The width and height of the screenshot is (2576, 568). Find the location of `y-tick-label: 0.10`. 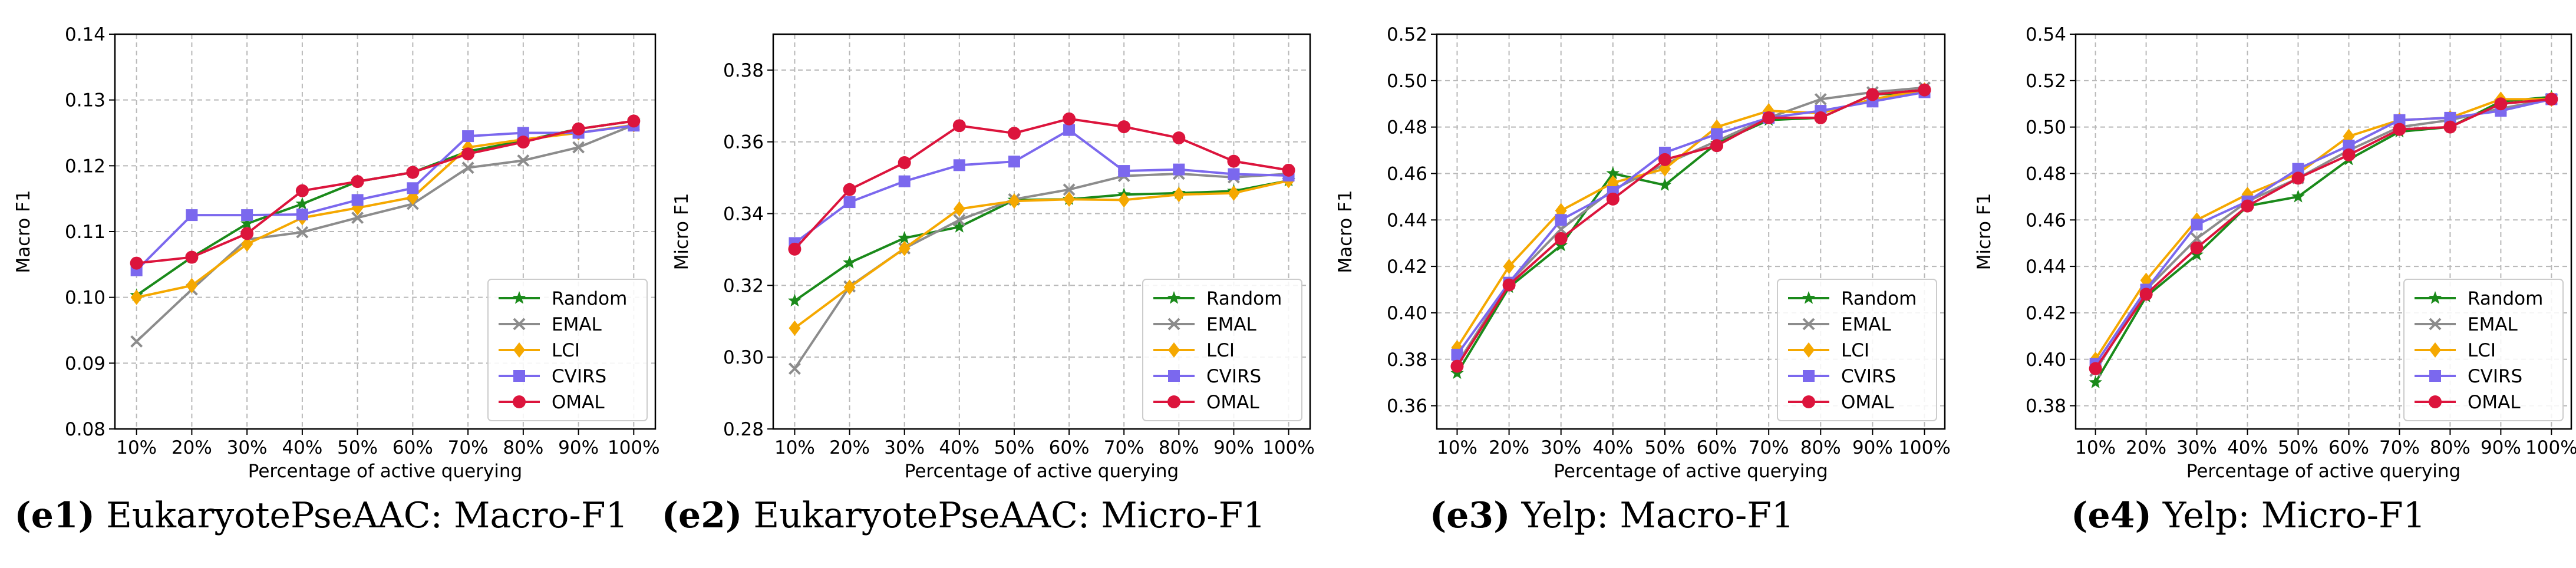

y-tick-label: 0.10 is located at coordinates (85, 298).